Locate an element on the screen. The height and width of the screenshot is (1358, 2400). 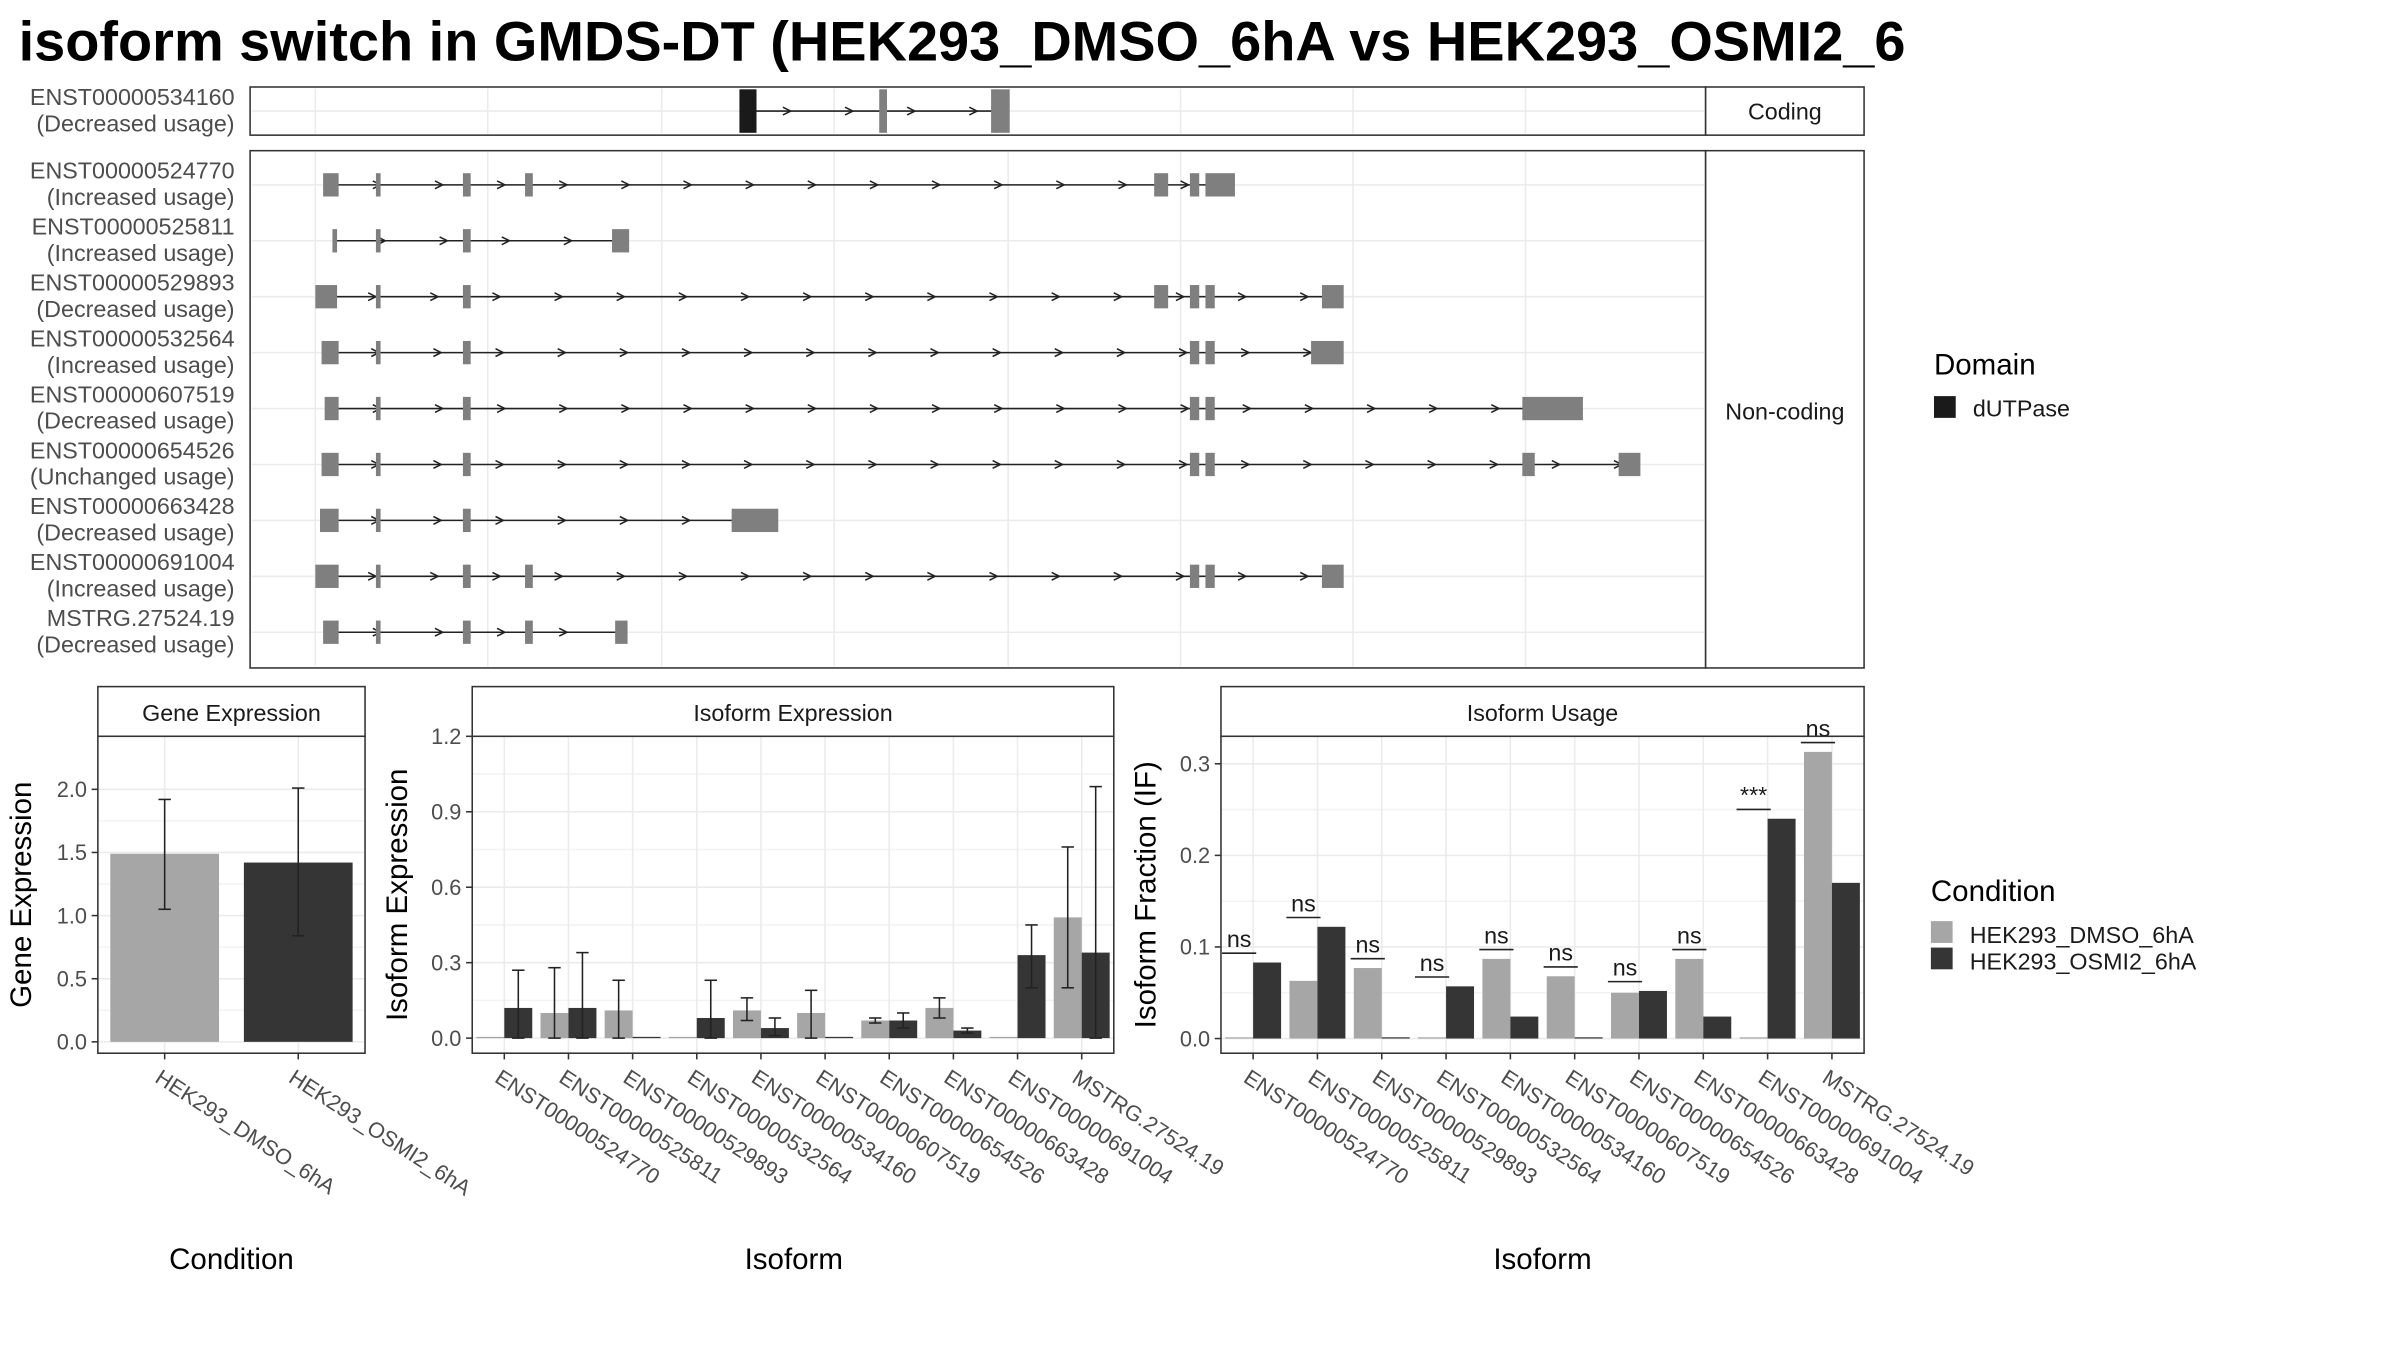
noncoding-strip-label: Non-coding is located at coordinates (1784, 411).